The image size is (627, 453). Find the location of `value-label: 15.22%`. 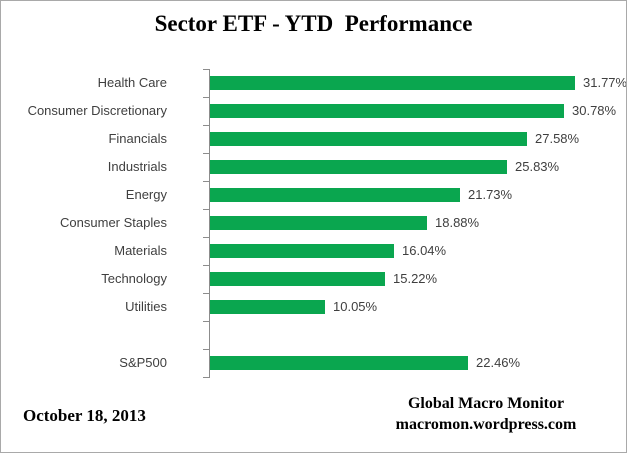

value-label: 15.22% is located at coordinates (415, 278).